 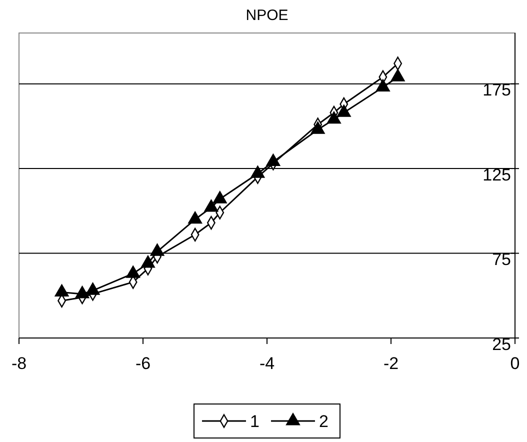 What do you see at coordinates (496, 90) in the screenshot?
I see `y-tick-label: 175` at bounding box center [496, 90].